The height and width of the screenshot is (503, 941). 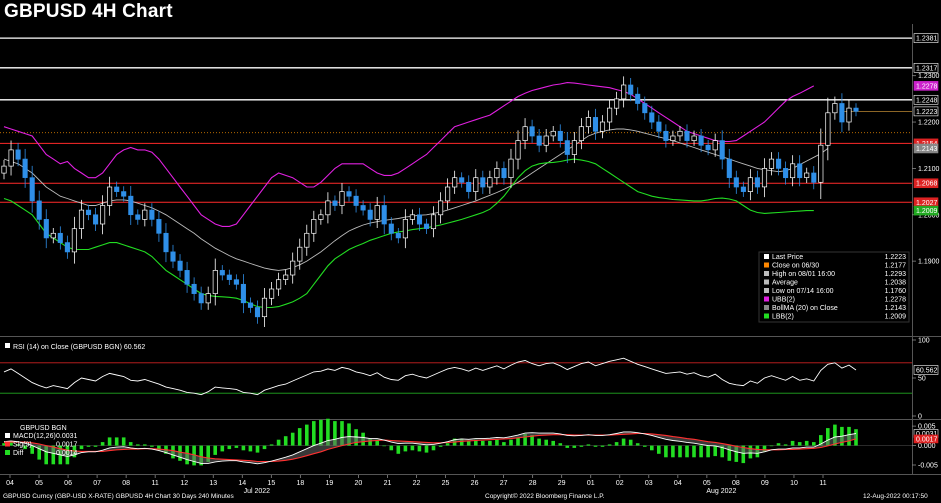 What do you see at coordinates (34, 436) in the screenshot?
I see `macd-legend-label-0: MACD(12,26)` at bounding box center [34, 436].